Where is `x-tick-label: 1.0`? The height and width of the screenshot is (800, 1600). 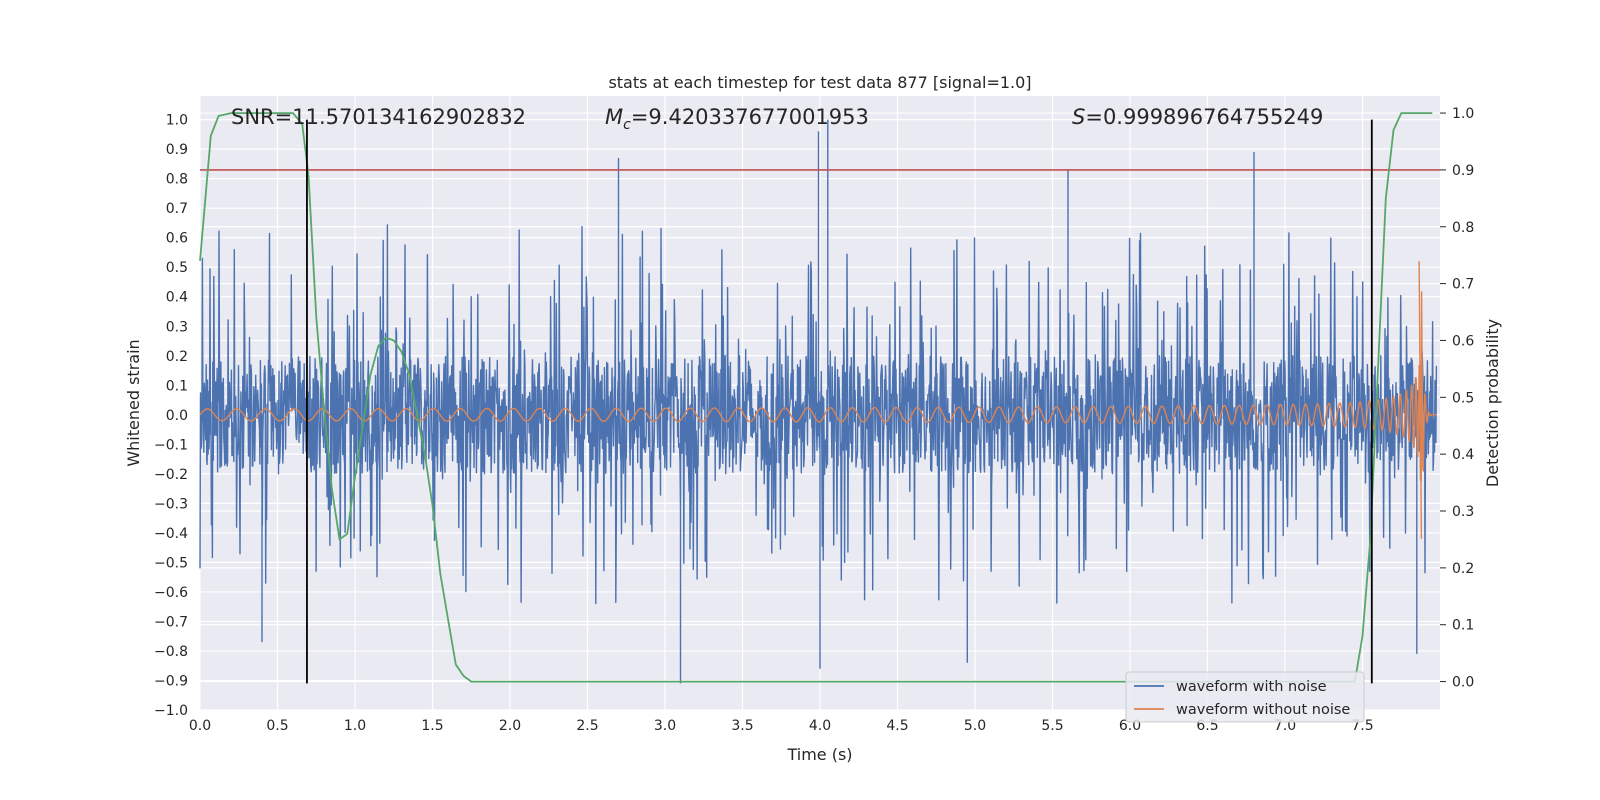 x-tick-label: 1.0 is located at coordinates (355, 726).